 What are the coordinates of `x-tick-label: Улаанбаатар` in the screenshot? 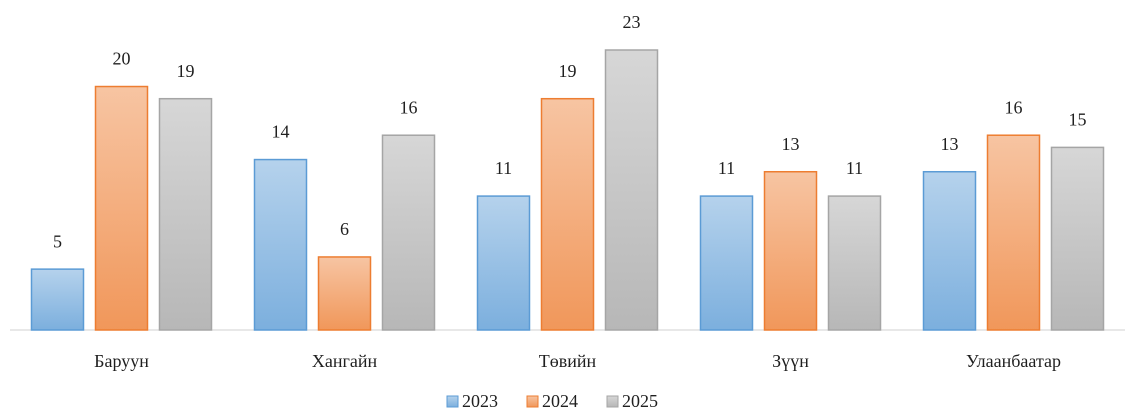 It's located at (1013, 361).